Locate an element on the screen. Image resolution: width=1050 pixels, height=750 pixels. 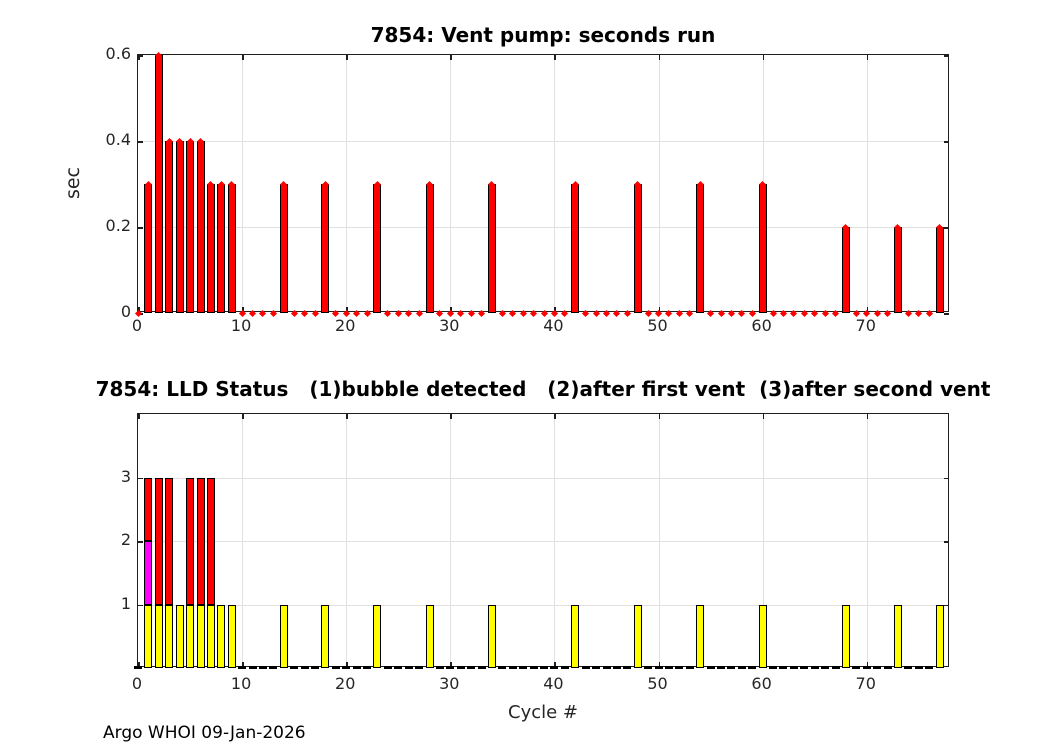
y-tick-label: 0.2 is located at coordinates (118, 225).